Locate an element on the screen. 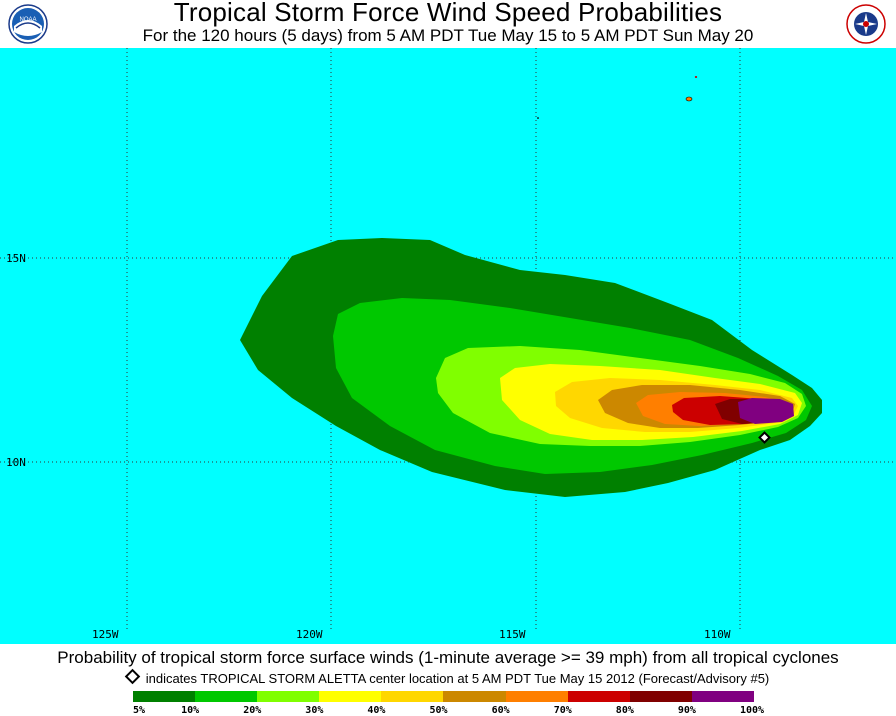  svg-text: NOAA is located at coordinates (27, 20).